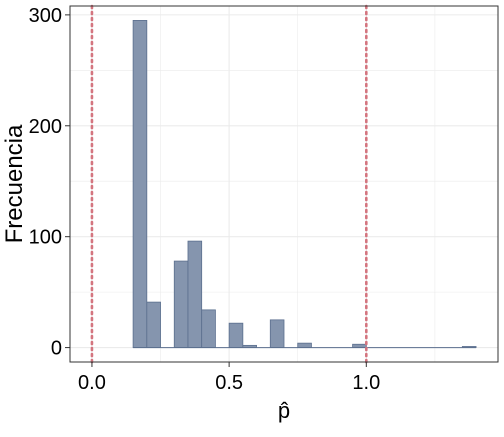  What do you see at coordinates (229, 383) in the screenshot?
I see `x-tick-label: 0.5` at bounding box center [229, 383].